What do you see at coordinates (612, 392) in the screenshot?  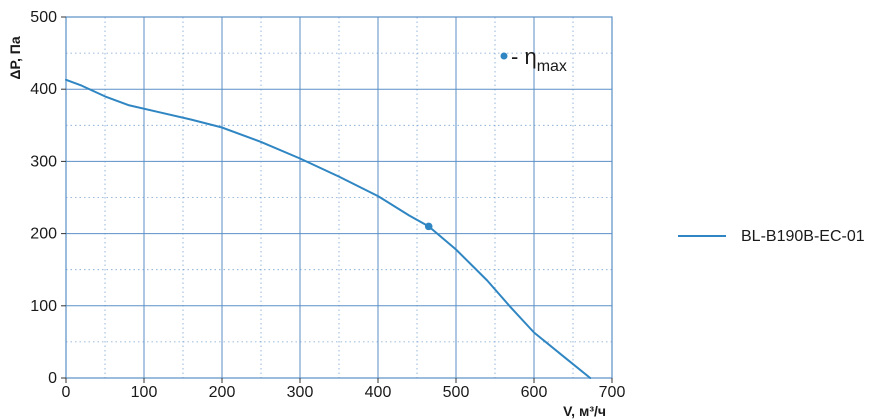 I see `x-tick-label: 700` at bounding box center [612, 392].